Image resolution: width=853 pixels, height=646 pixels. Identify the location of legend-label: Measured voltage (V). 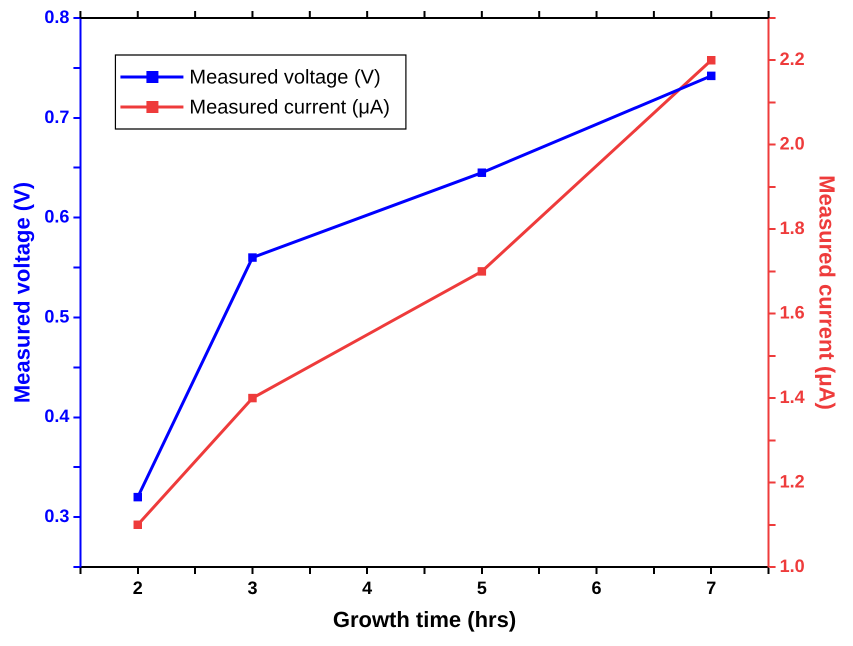
(285, 77).